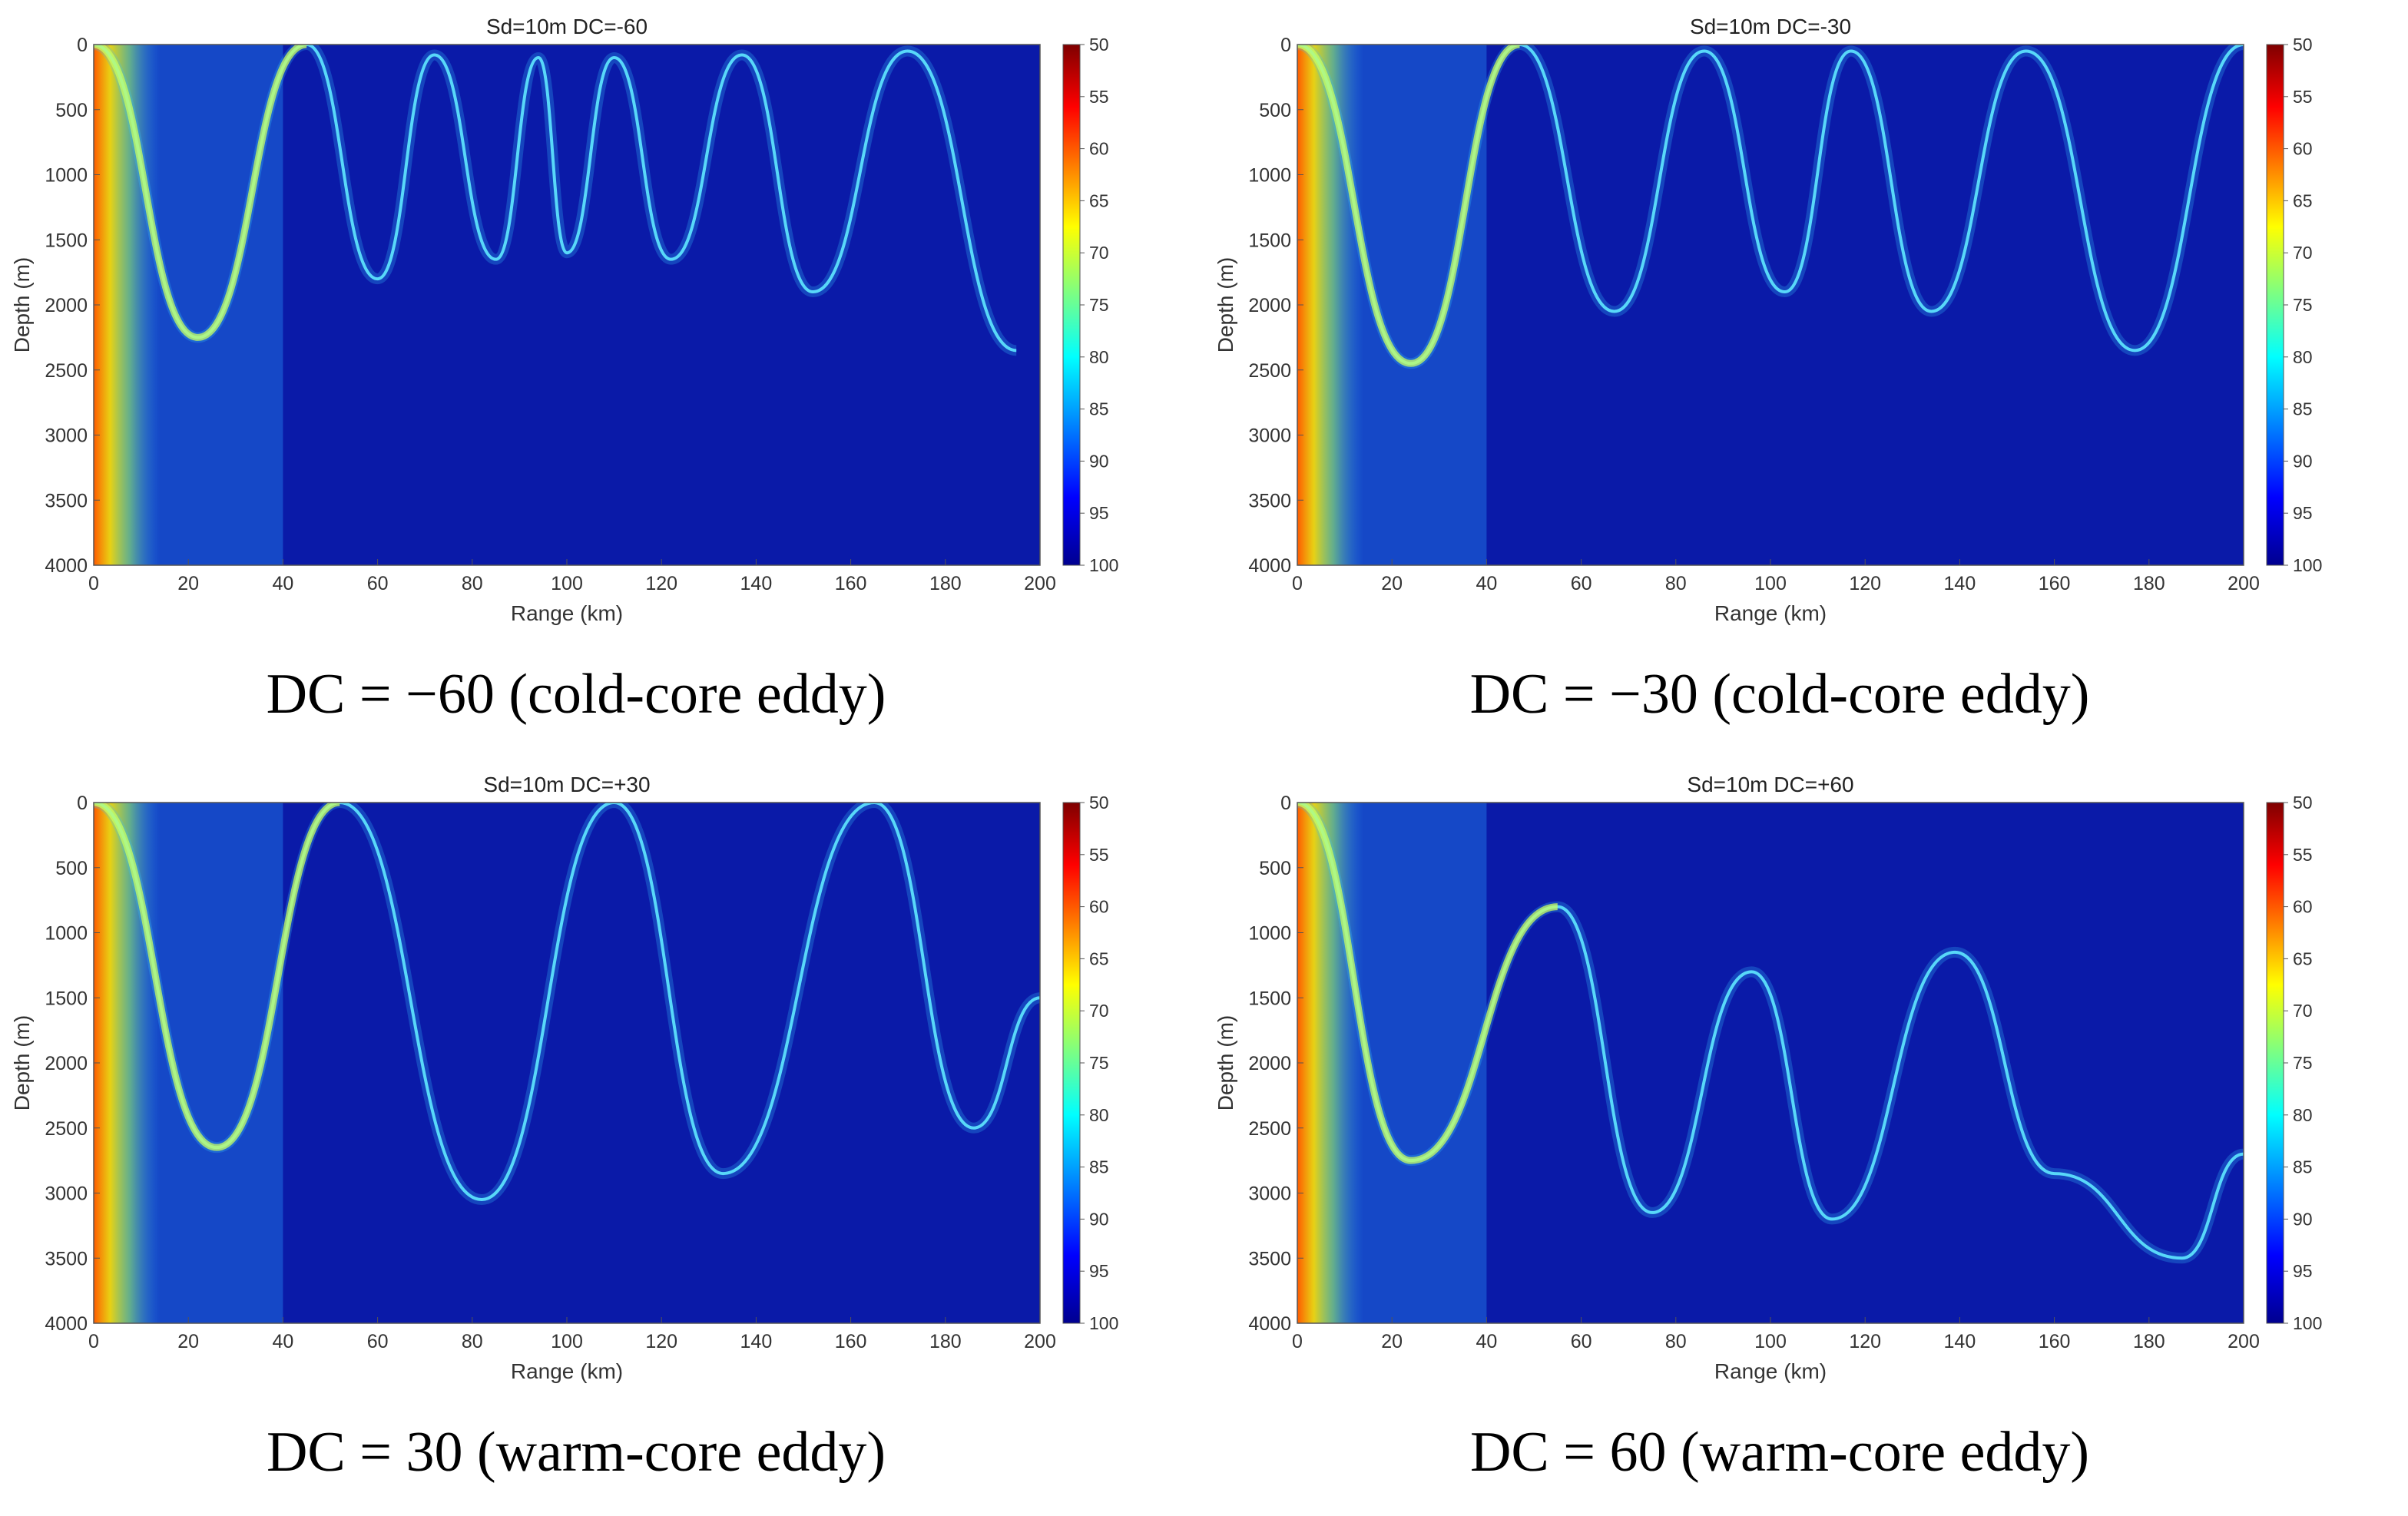 The image size is (2408, 1516). What do you see at coordinates (1770, 784) in the screenshot?
I see `chart-title: Sd=10m DC=+60` at bounding box center [1770, 784].